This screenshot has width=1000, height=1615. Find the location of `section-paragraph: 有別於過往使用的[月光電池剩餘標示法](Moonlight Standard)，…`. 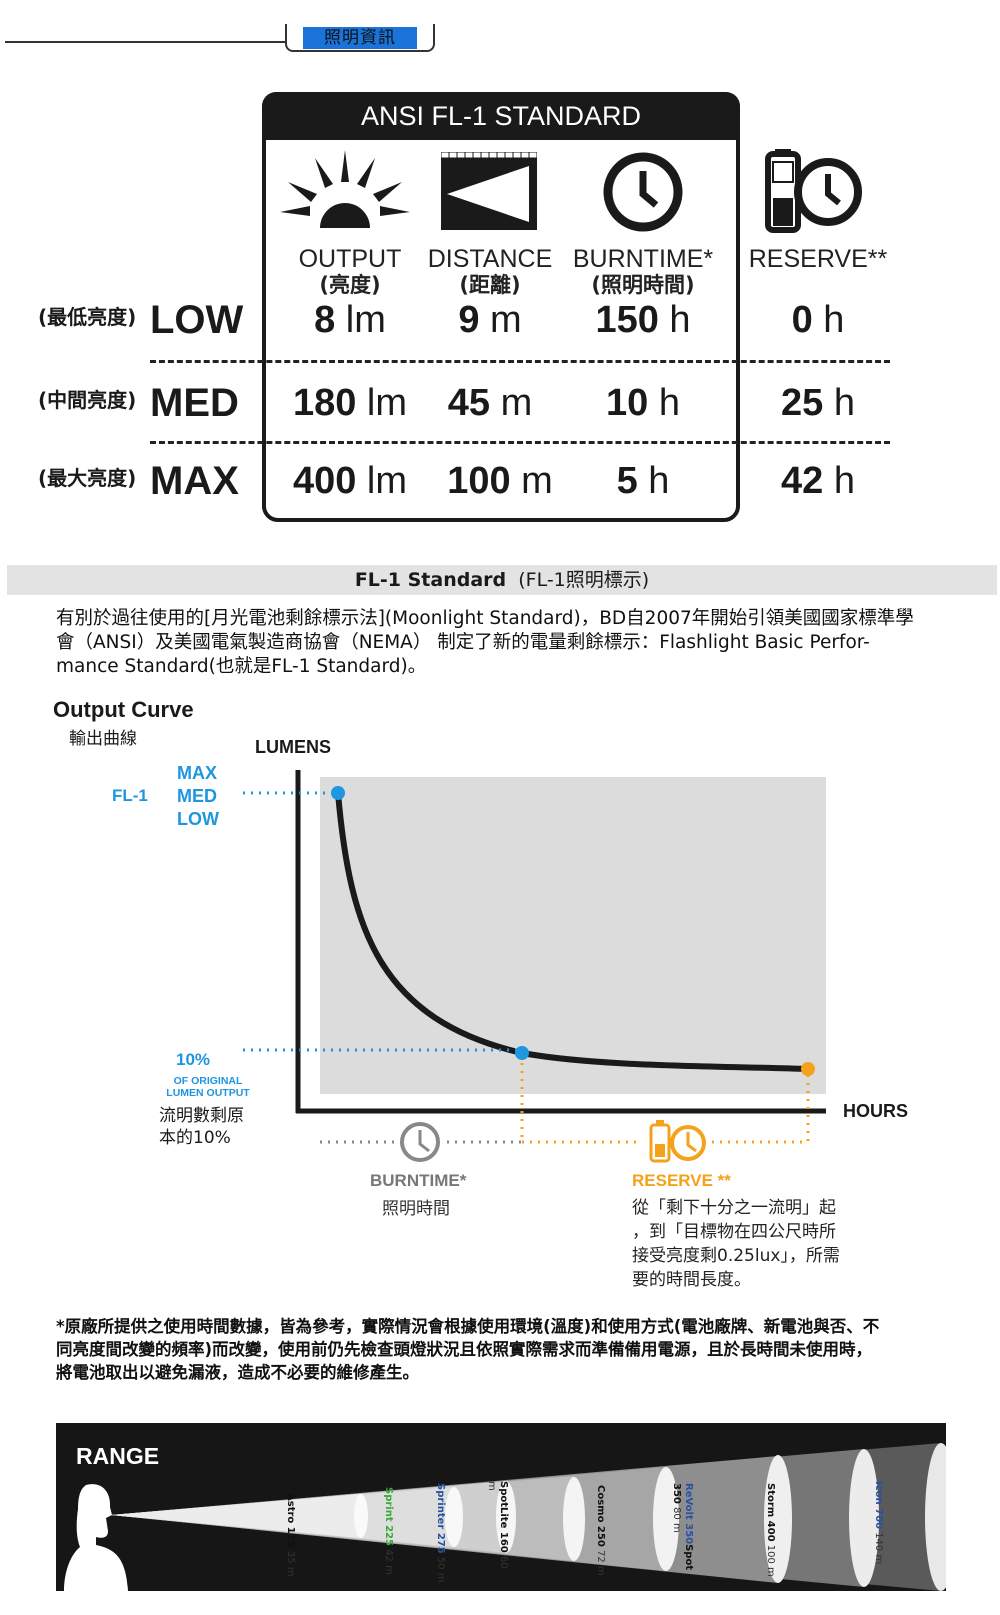

section-paragraph: 有別於過往使用的[月光電池剩餘標示法](Moonlight Standard)，… is located at coordinates (485, 642).